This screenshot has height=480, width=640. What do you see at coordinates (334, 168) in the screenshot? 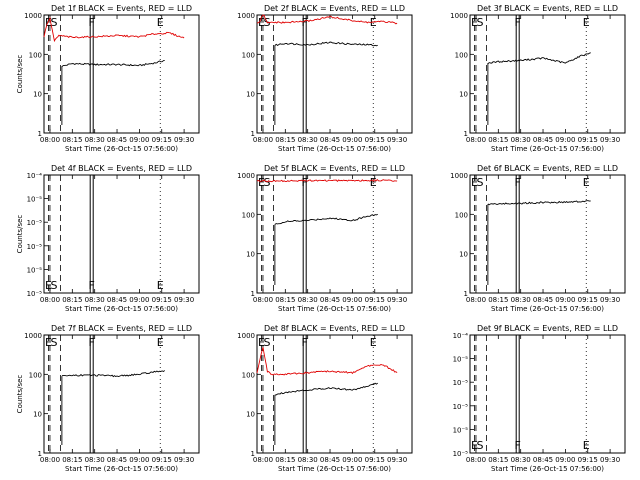
I see `panel-title: Det 5f BLACK = Events, RED = LLD` at bounding box center [334, 168].